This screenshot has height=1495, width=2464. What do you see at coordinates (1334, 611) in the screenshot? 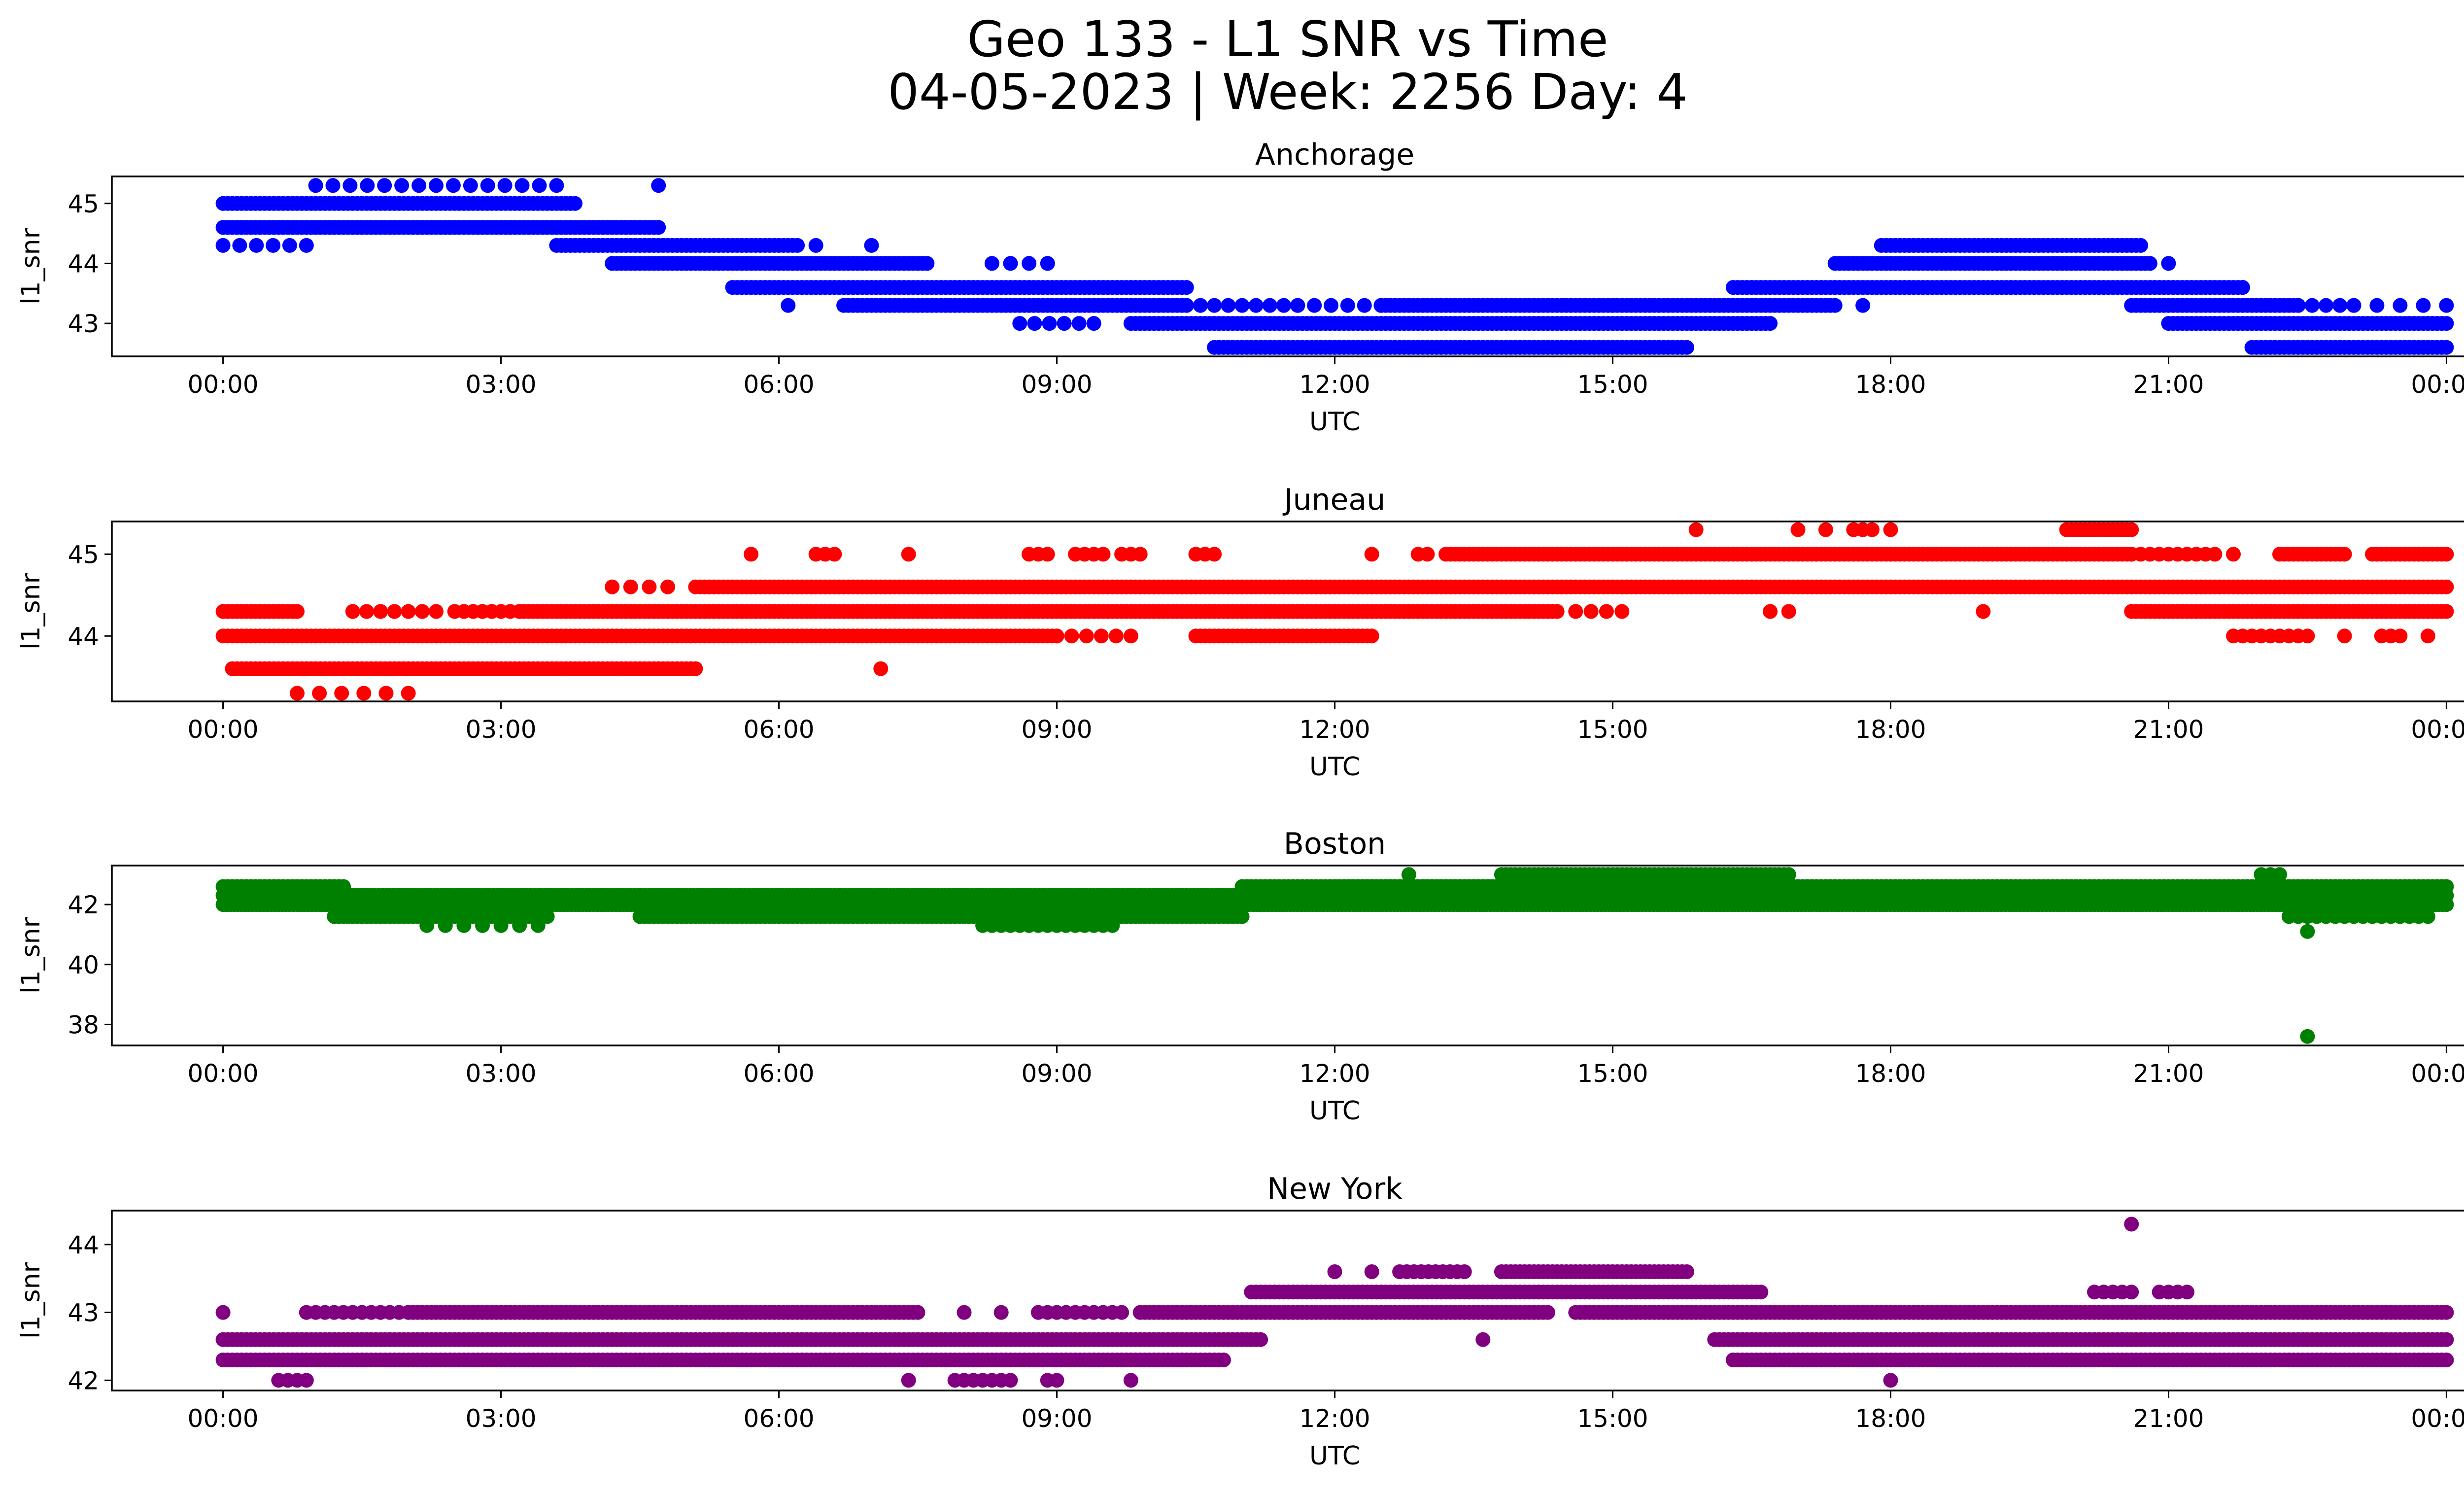
I see `juneau-points` at bounding box center [1334, 611].